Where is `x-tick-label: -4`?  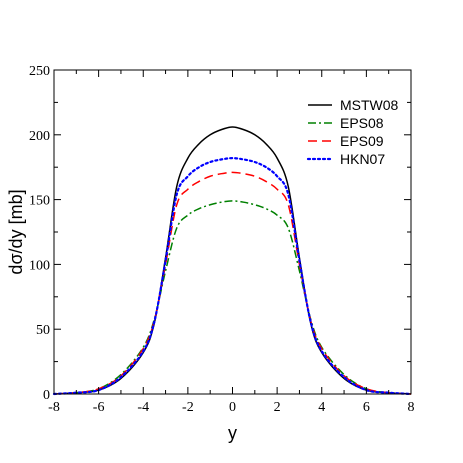 x-tick-label: -4 is located at coordinates (143, 407).